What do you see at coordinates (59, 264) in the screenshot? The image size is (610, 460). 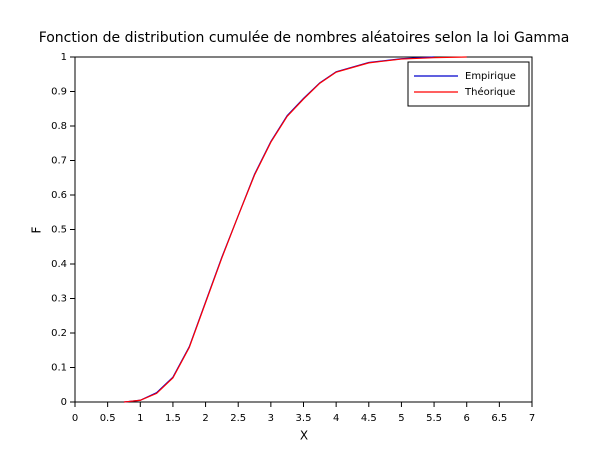 I see `y-tick-label: 0.4` at bounding box center [59, 264].